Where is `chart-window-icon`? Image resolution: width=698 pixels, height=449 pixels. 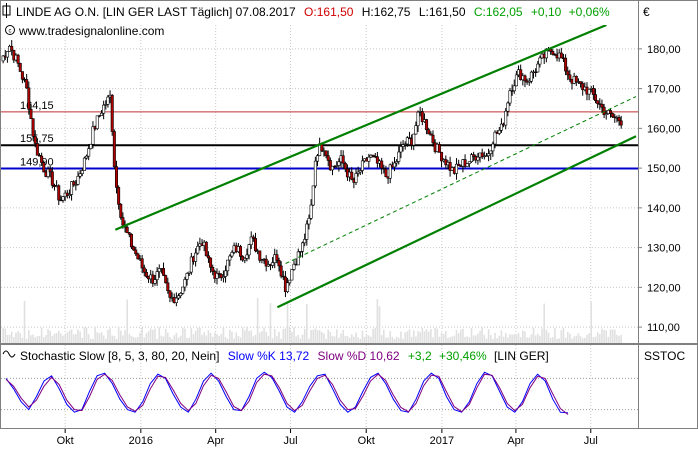 chart-window-icon is located at coordinates (6, 10).